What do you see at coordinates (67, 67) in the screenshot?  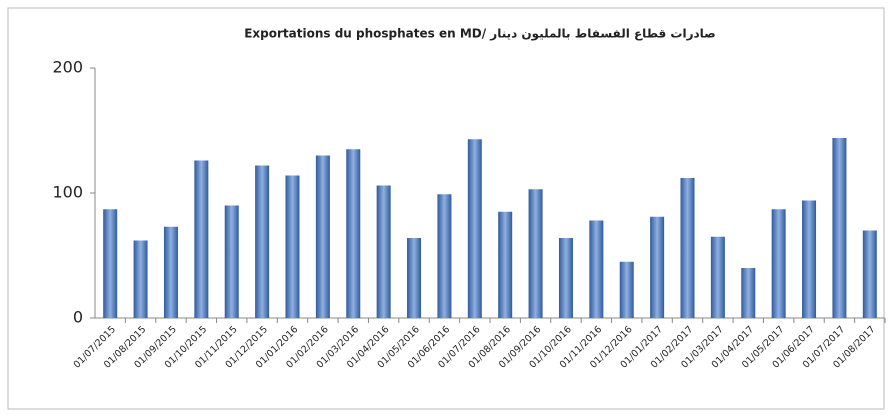 I see `y-tick-label: 200` at bounding box center [67, 67].